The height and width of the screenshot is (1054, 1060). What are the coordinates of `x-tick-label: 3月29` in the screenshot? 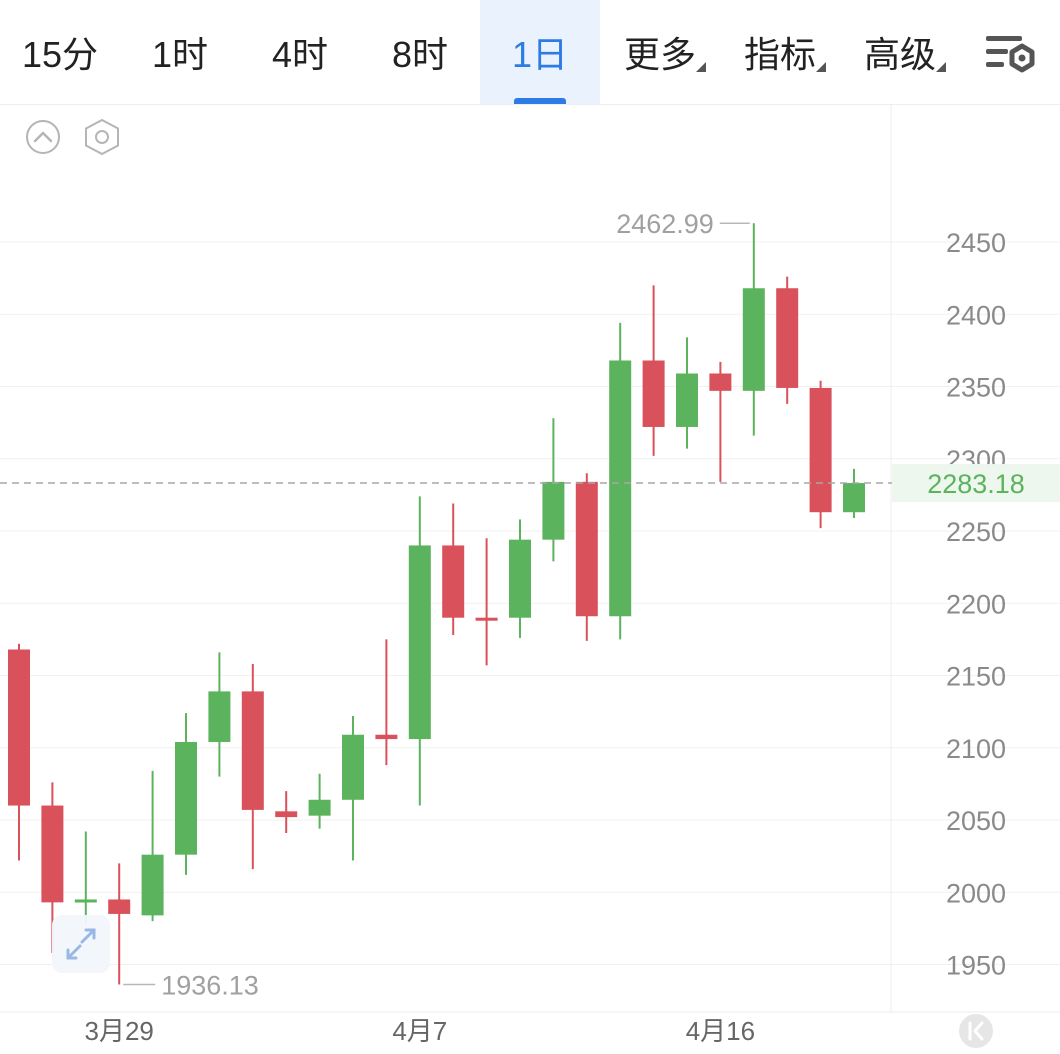 It's located at (119, 1031).